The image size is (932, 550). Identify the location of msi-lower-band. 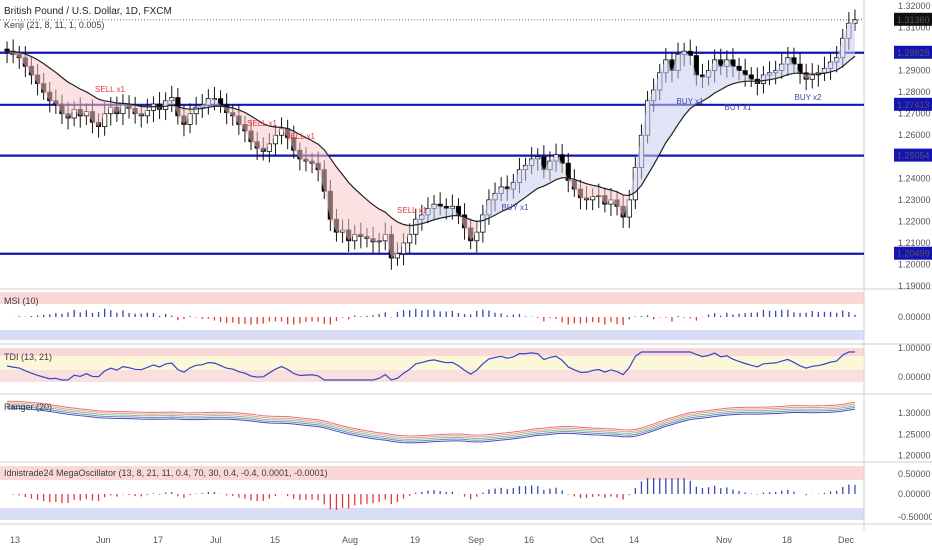
(432, 335).